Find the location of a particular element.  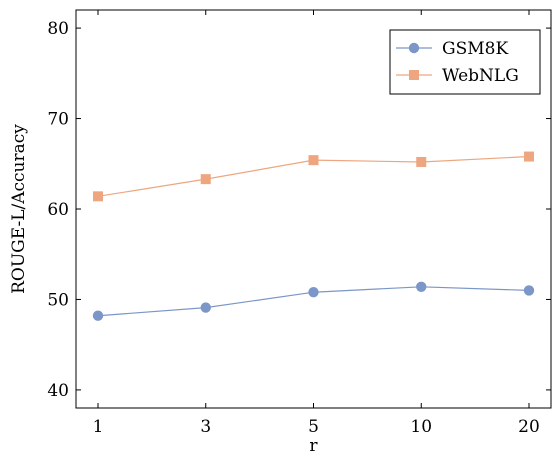

x-axis-title: r is located at coordinates (313, 445).